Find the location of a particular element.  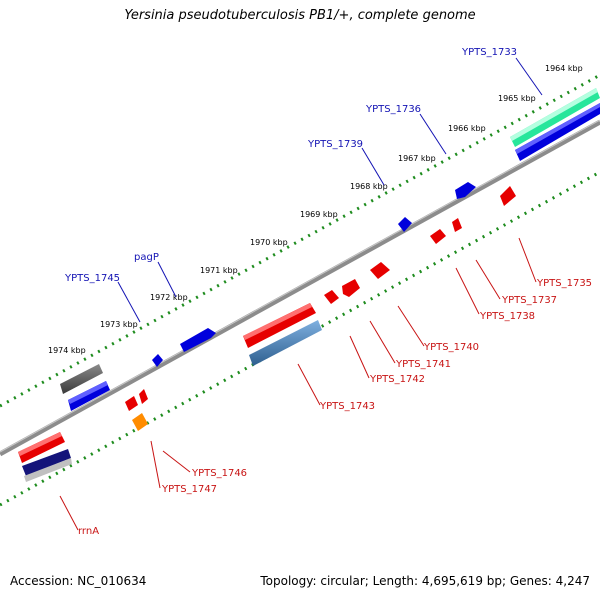

gene-label-ypts-1745: YPTS_1745 is located at coordinates (92, 278).